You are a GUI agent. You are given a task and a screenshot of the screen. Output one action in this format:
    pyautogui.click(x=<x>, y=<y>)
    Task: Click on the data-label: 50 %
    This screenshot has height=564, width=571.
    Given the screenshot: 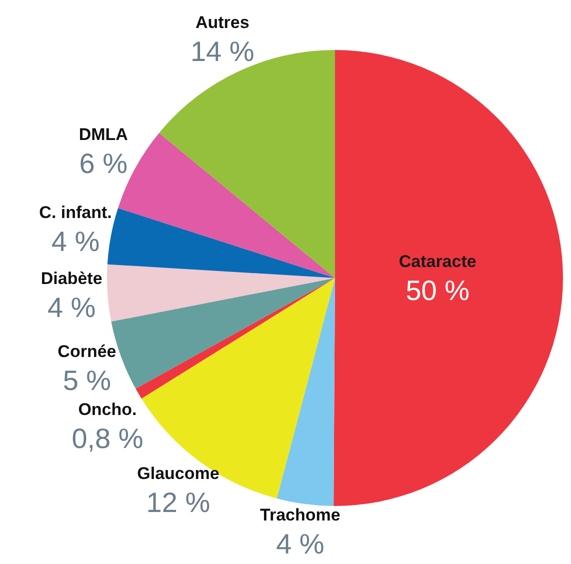 What is the action you would take?
    pyautogui.click(x=438, y=290)
    